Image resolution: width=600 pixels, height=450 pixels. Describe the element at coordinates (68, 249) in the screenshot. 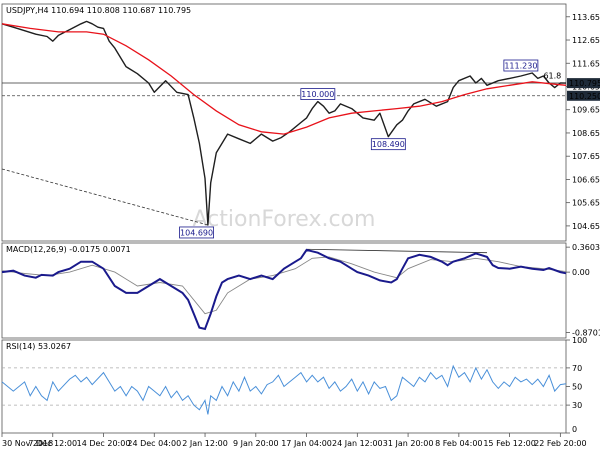

I see `macd-panel-title: MACD(12,26,9) -0.0175 0.0071` at that location.